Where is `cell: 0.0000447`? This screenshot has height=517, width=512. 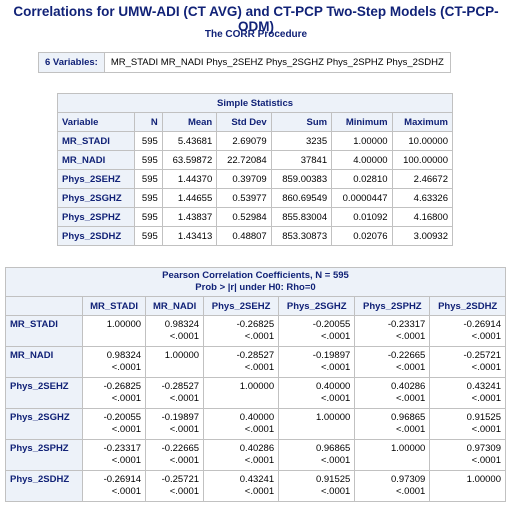
cell: 0.0000447 is located at coordinates (362, 198).